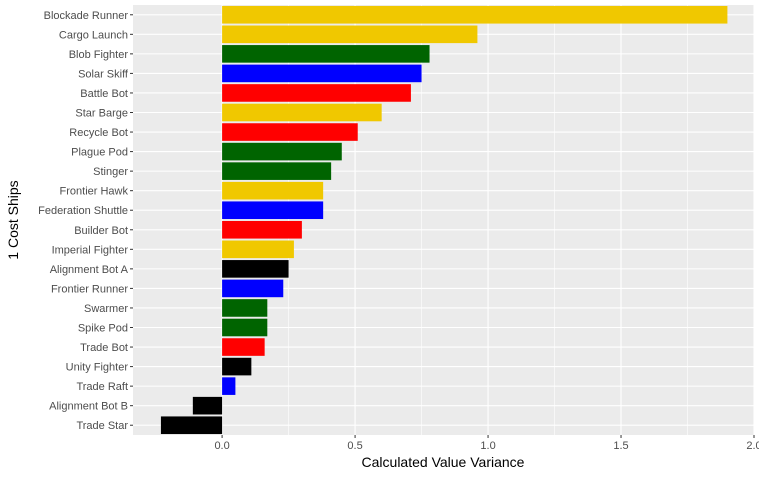  I want to click on x-tick-label: 1.0, so click(487, 446).